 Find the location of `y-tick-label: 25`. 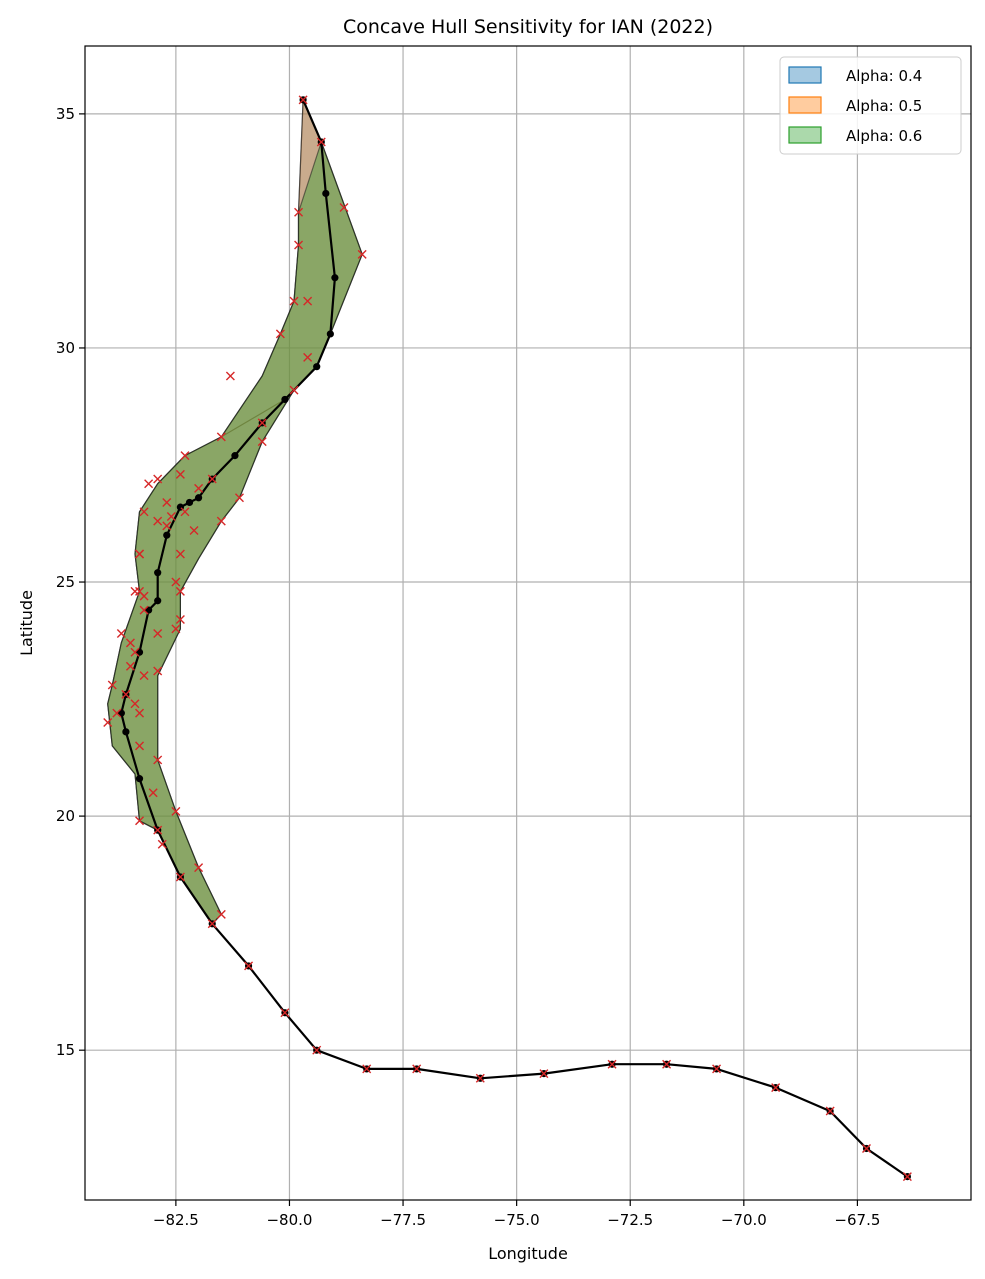

y-tick-label: 25 is located at coordinates (65, 582).